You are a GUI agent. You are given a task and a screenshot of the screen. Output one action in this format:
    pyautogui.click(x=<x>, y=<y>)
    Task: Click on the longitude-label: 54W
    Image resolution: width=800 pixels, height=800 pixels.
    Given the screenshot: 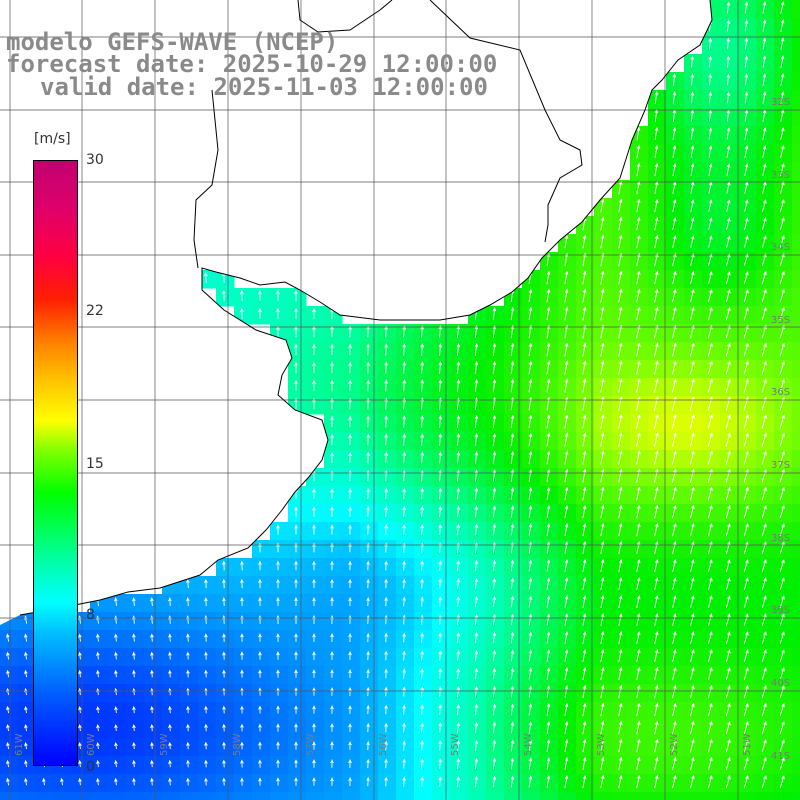 What is the action you would take?
    pyautogui.click(x=528, y=744)
    